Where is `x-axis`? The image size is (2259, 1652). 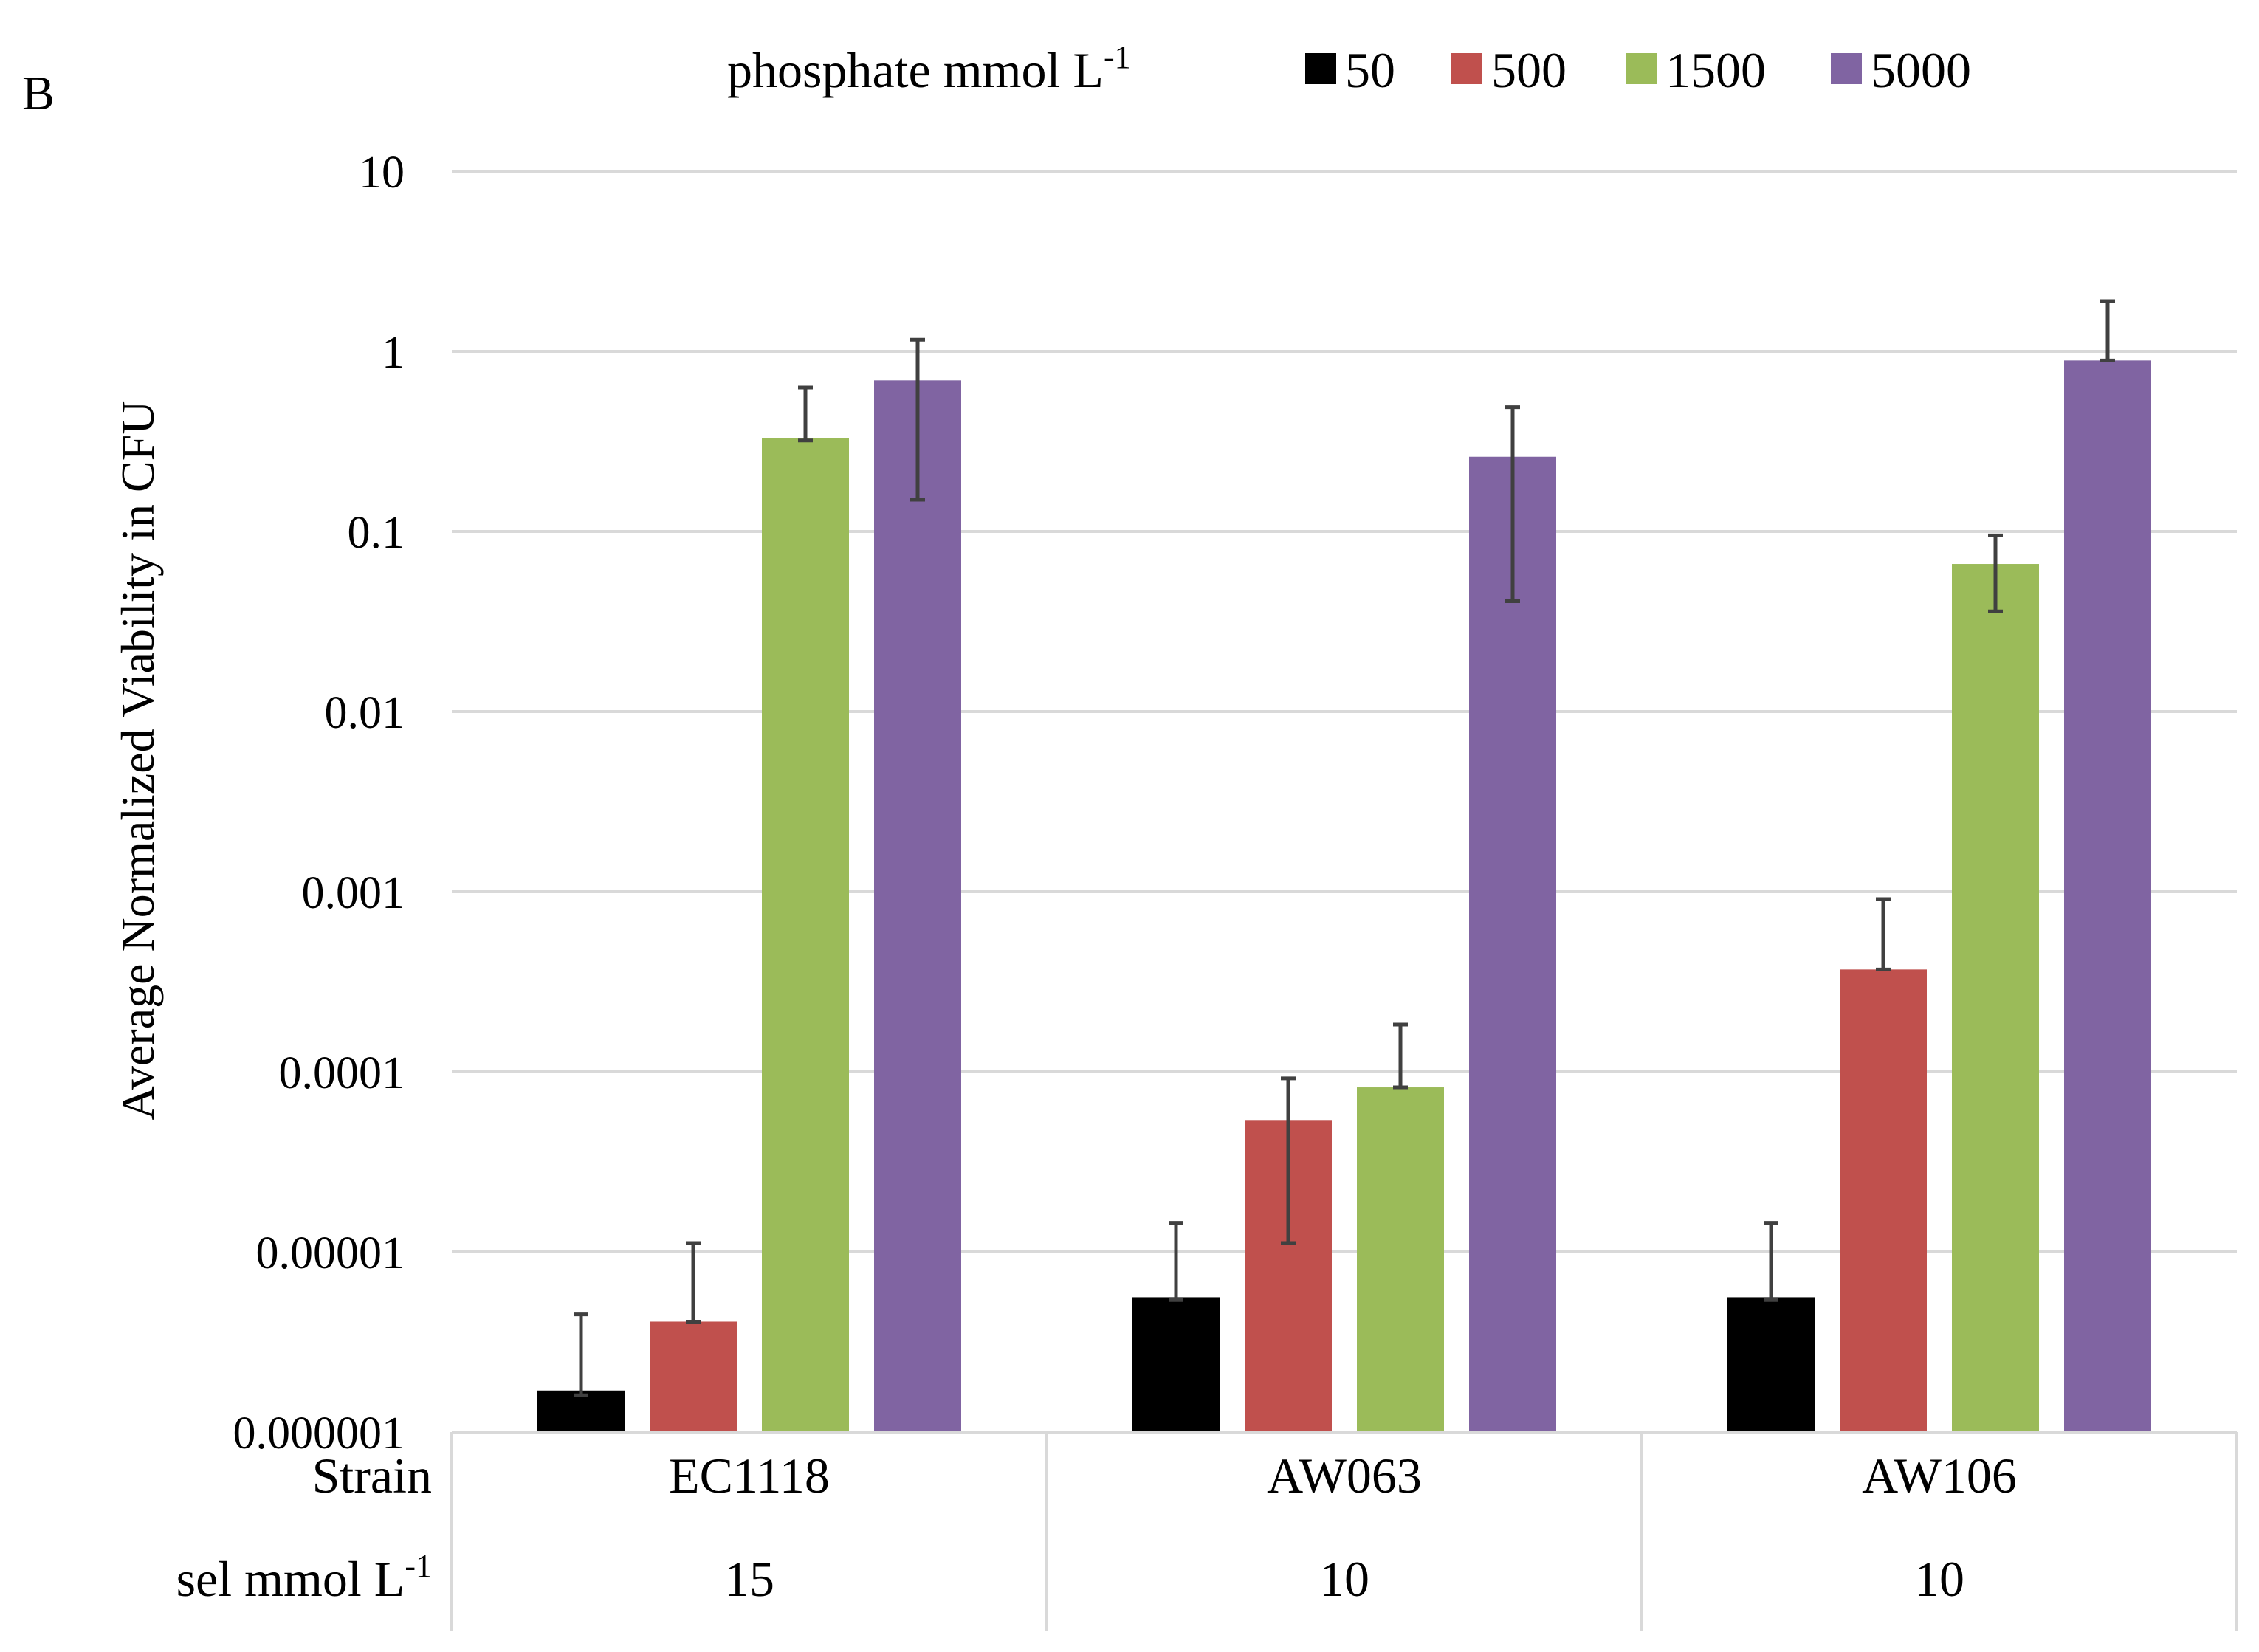 x-axis is located at coordinates (1344, 1531).